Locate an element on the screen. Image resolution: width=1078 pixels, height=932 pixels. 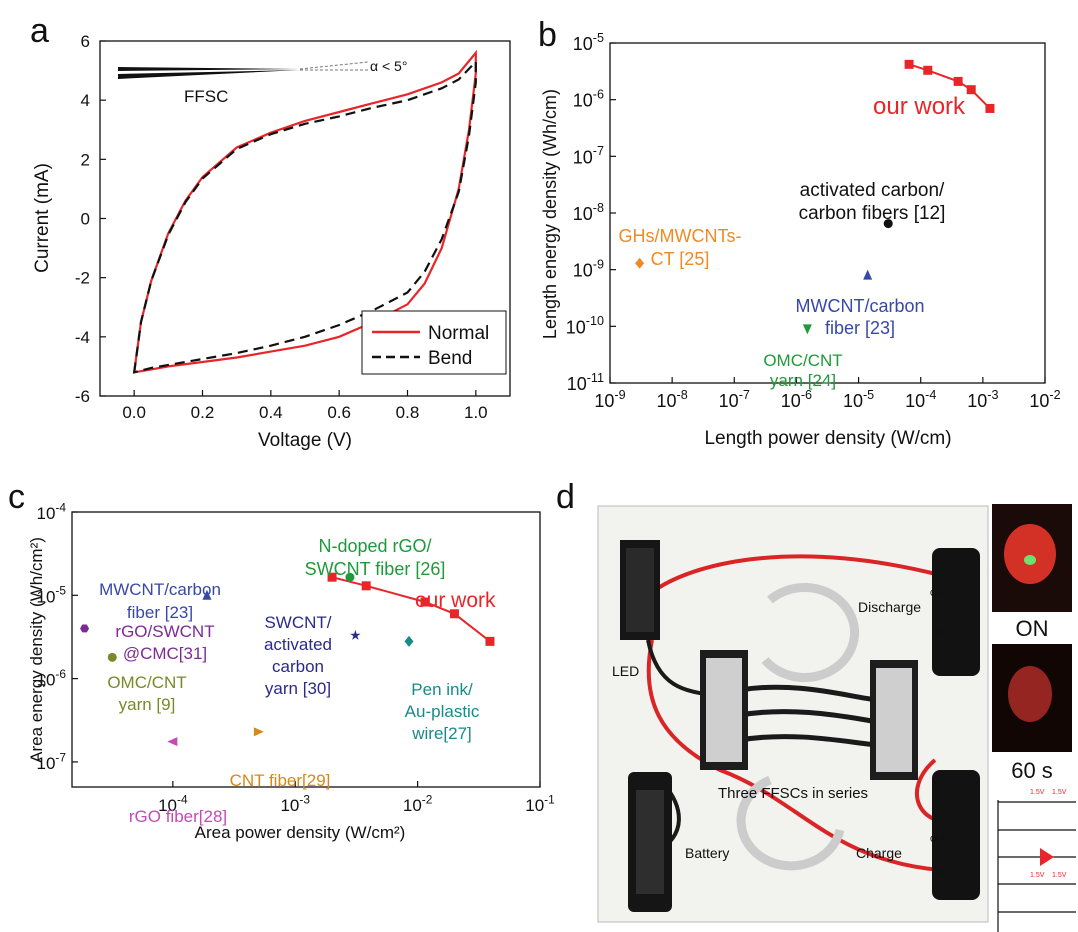
label-battery: Battery is located at coordinates (707, 853).